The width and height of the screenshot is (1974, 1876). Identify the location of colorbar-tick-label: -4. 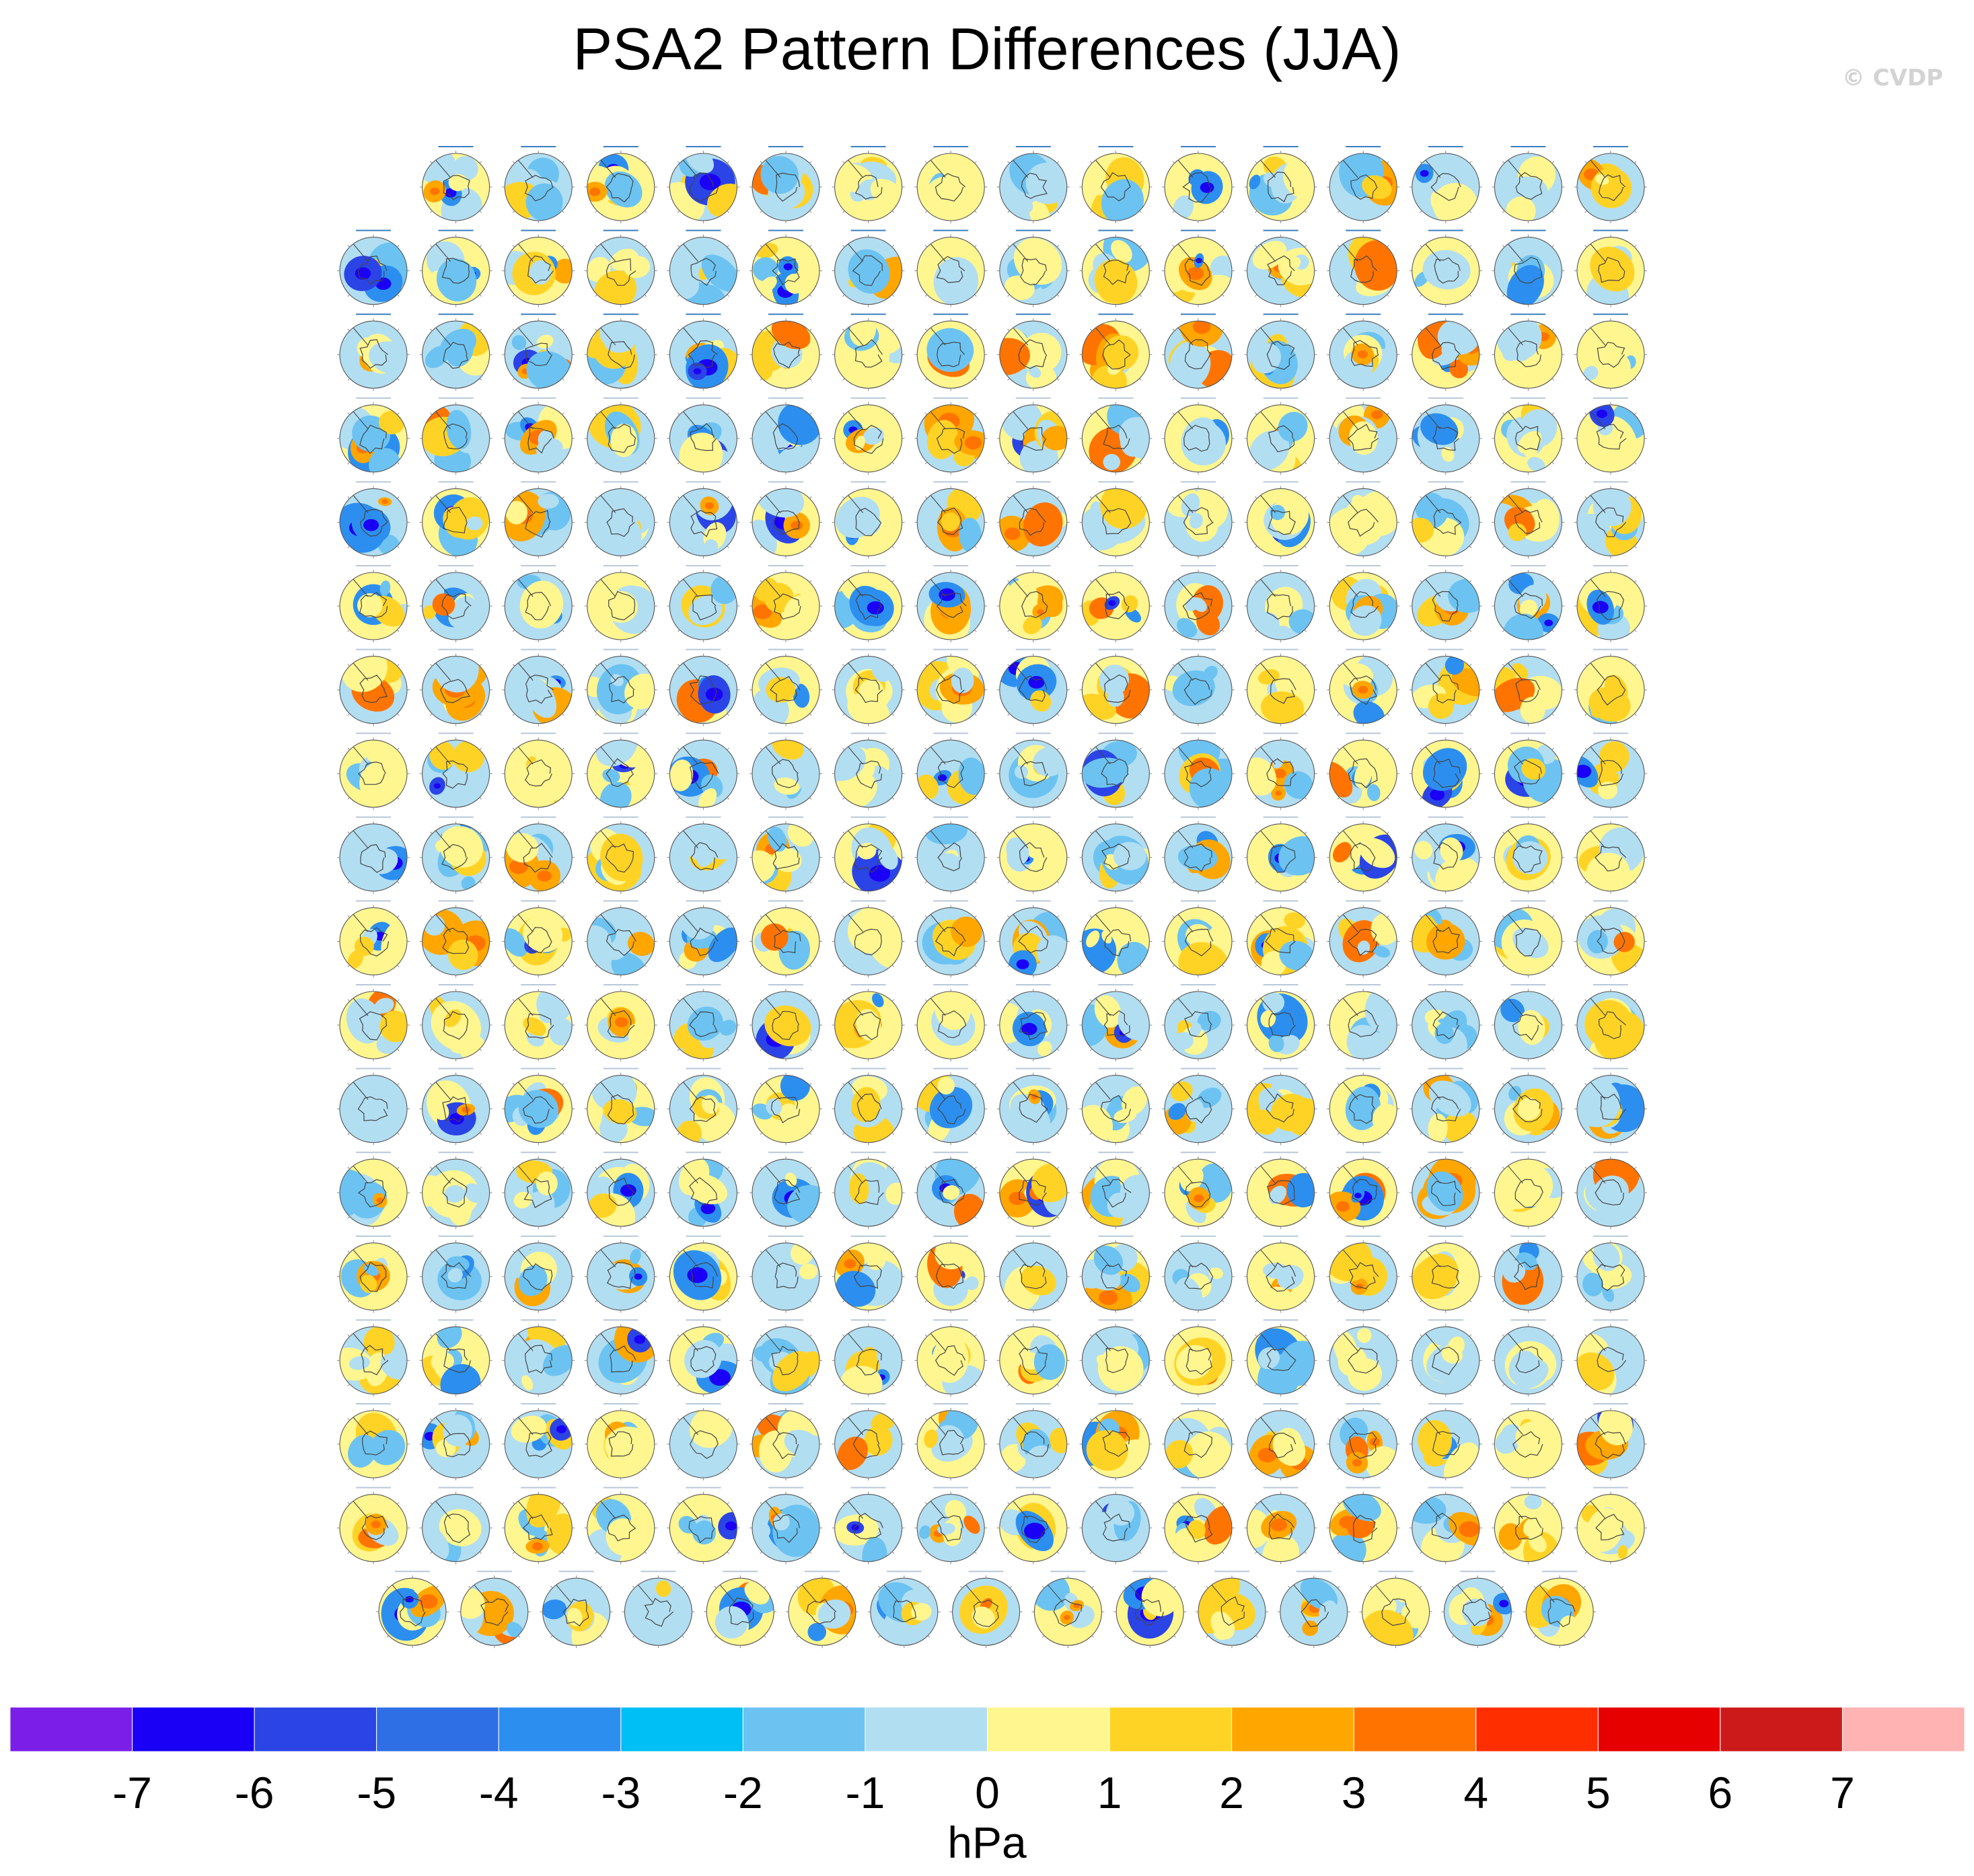
(499, 1792).